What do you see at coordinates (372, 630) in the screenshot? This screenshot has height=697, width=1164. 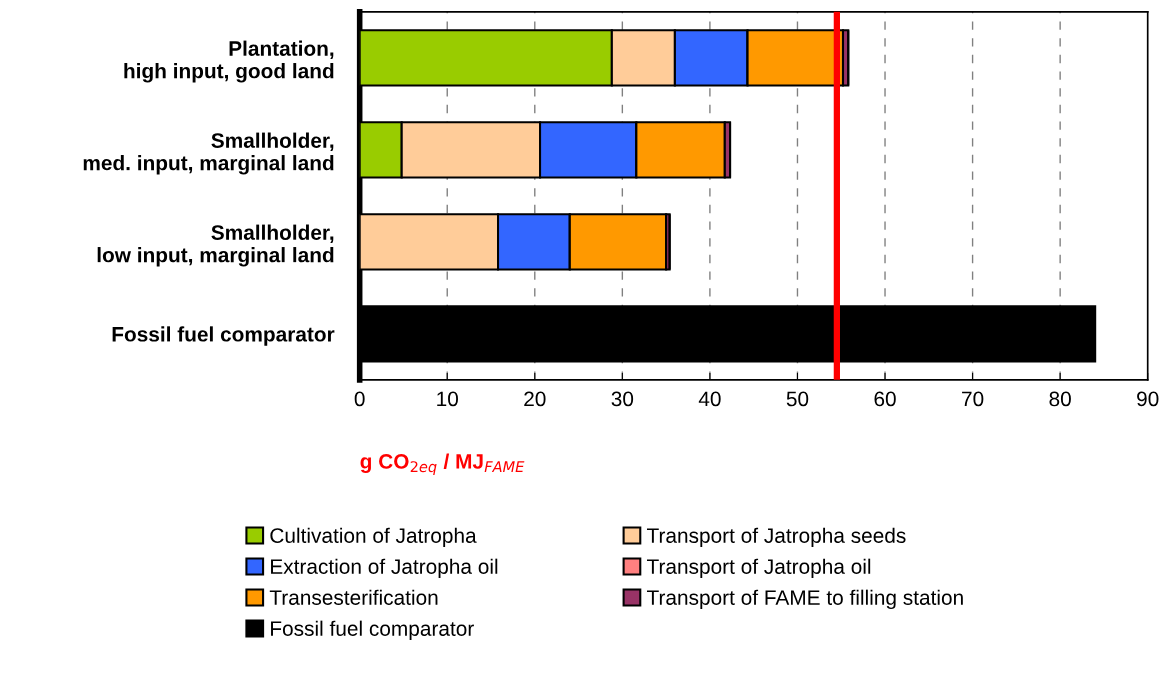 I see `legend-label: Fossil fuel comparator` at bounding box center [372, 630].